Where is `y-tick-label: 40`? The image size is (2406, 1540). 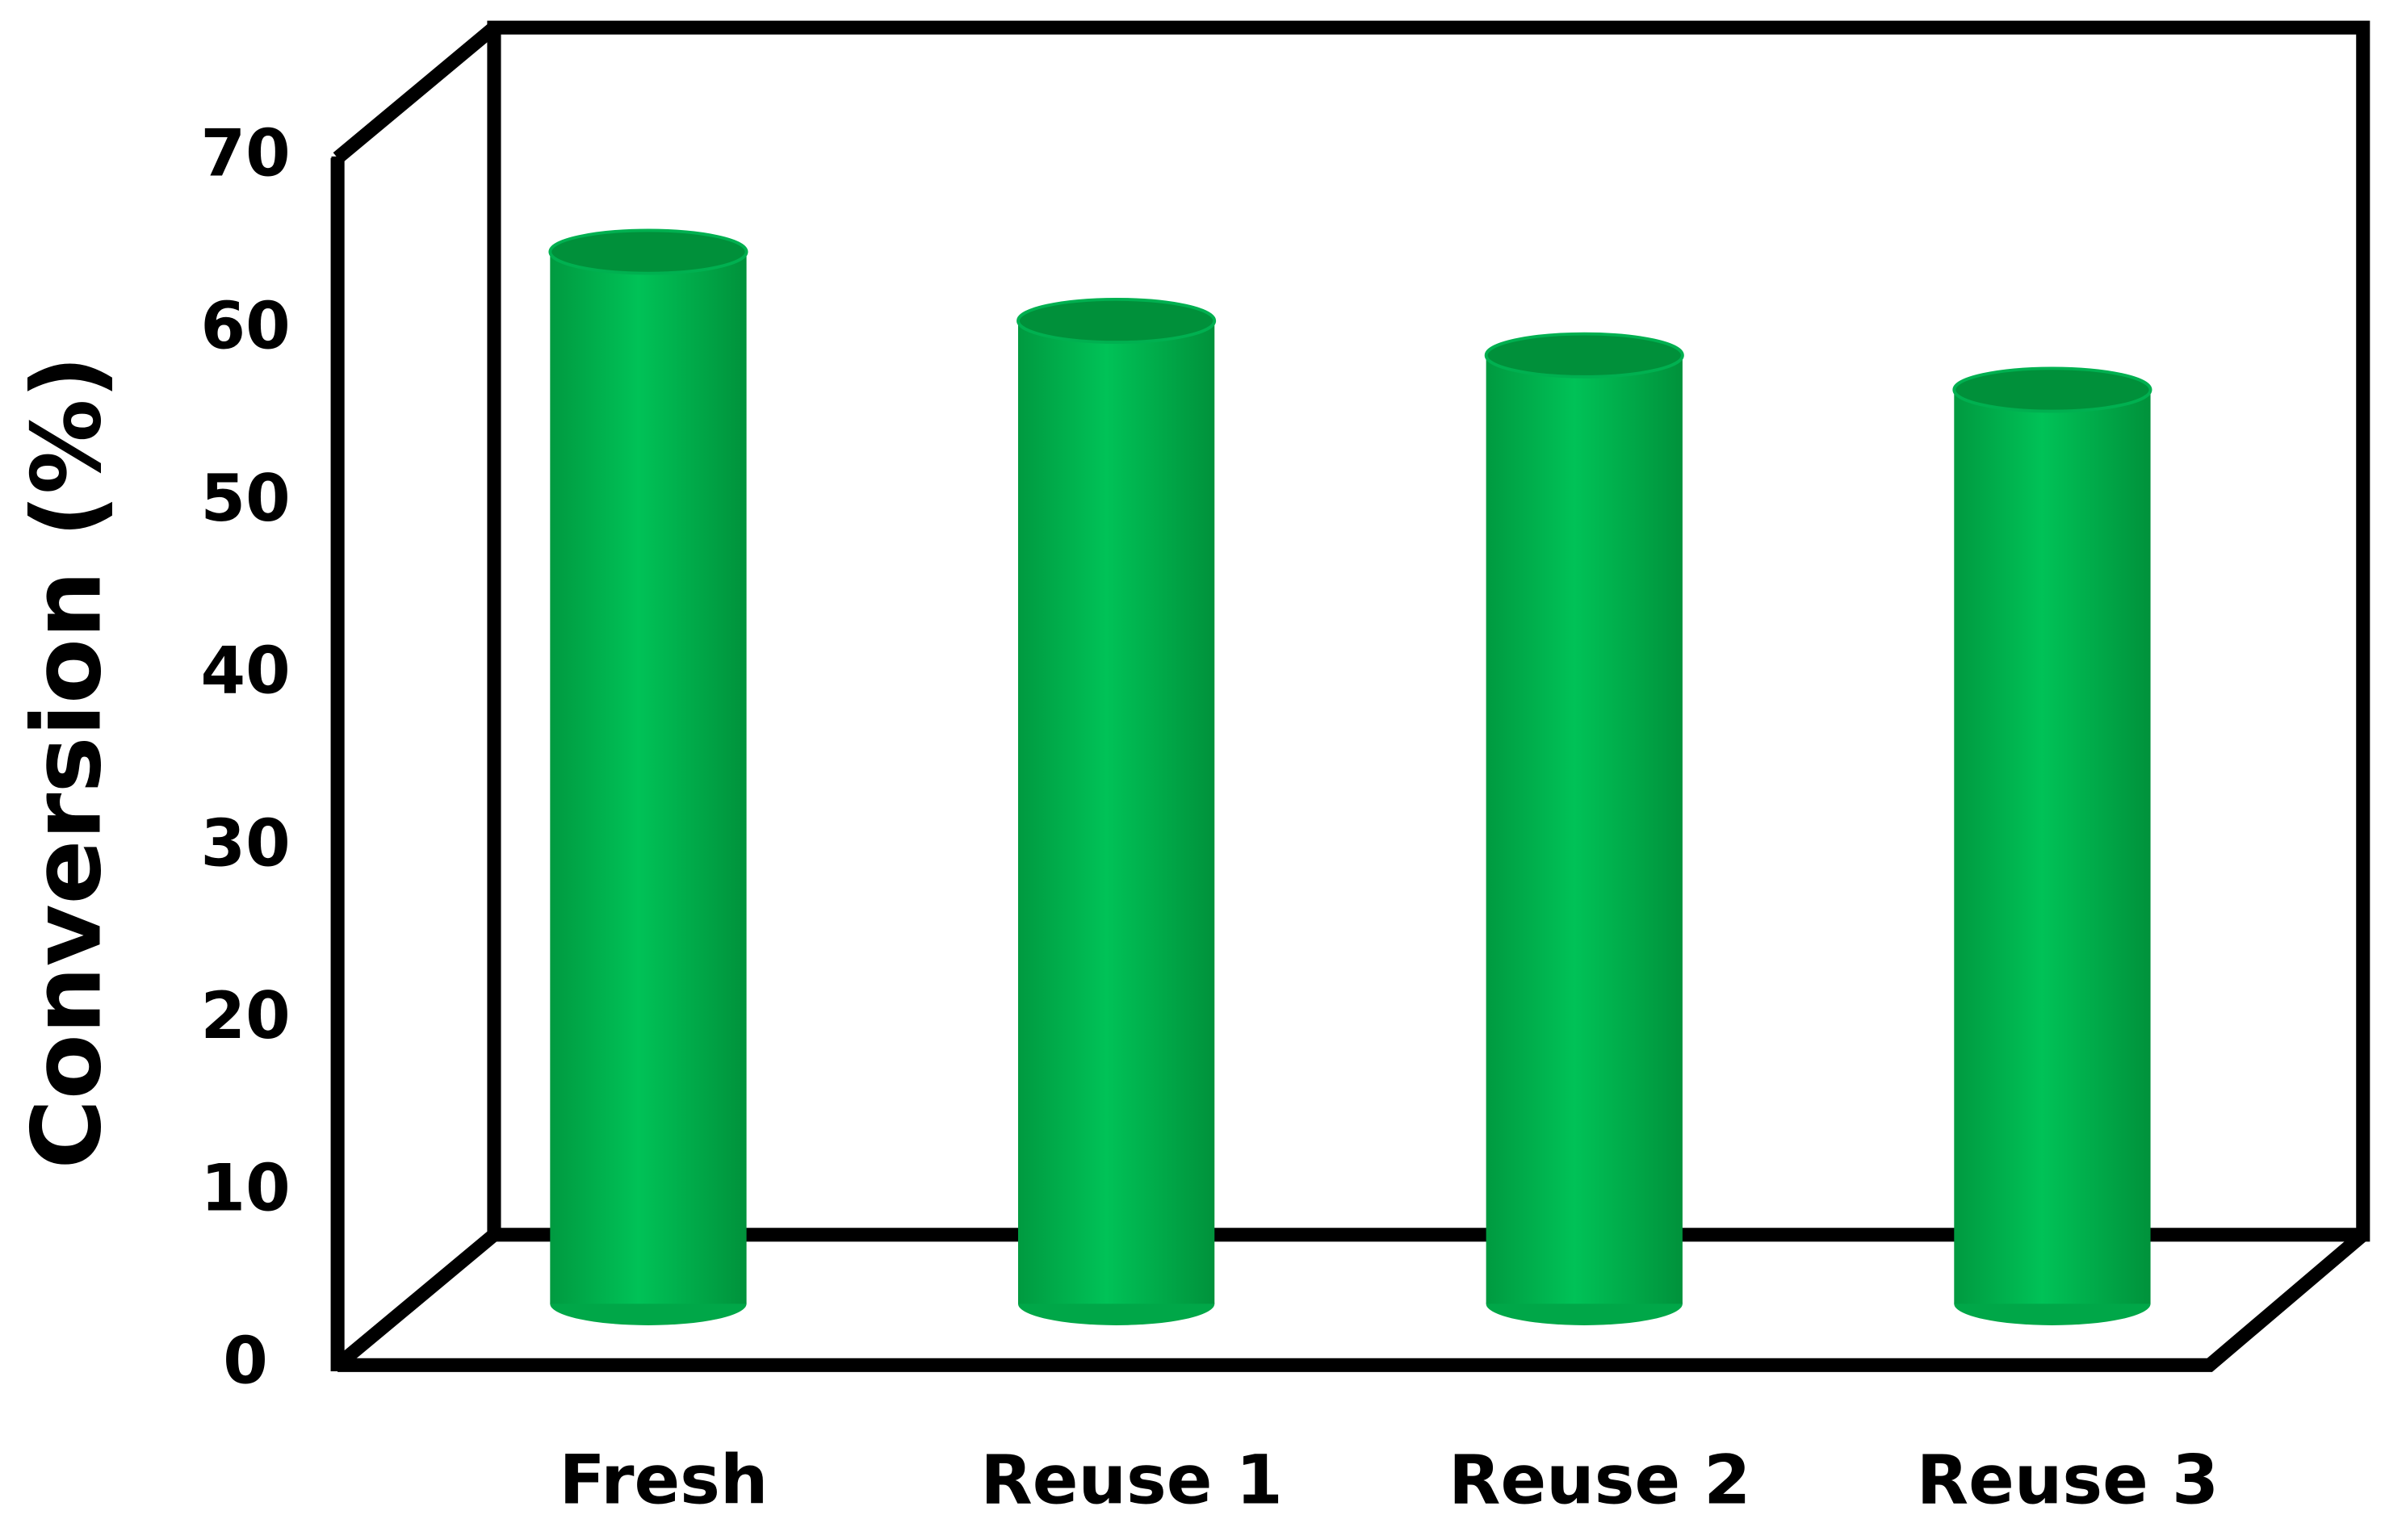
y-tick-label: 40 is located at coordinates (246, 671).